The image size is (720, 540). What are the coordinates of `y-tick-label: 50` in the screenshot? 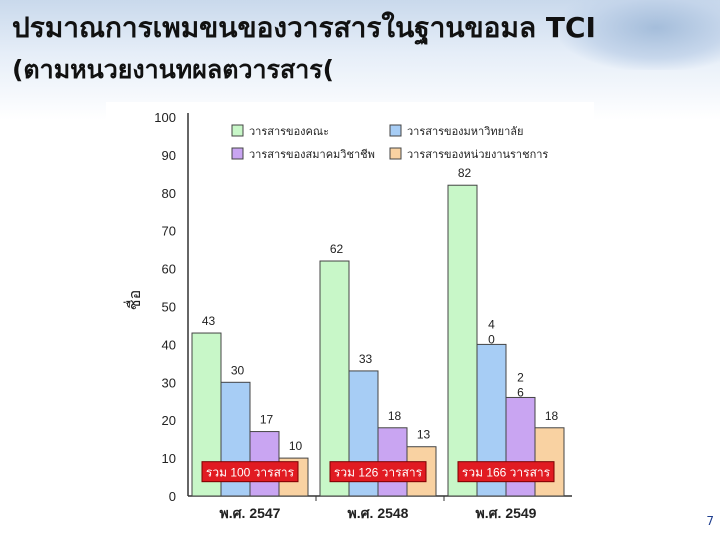 It's located at (169, 307).